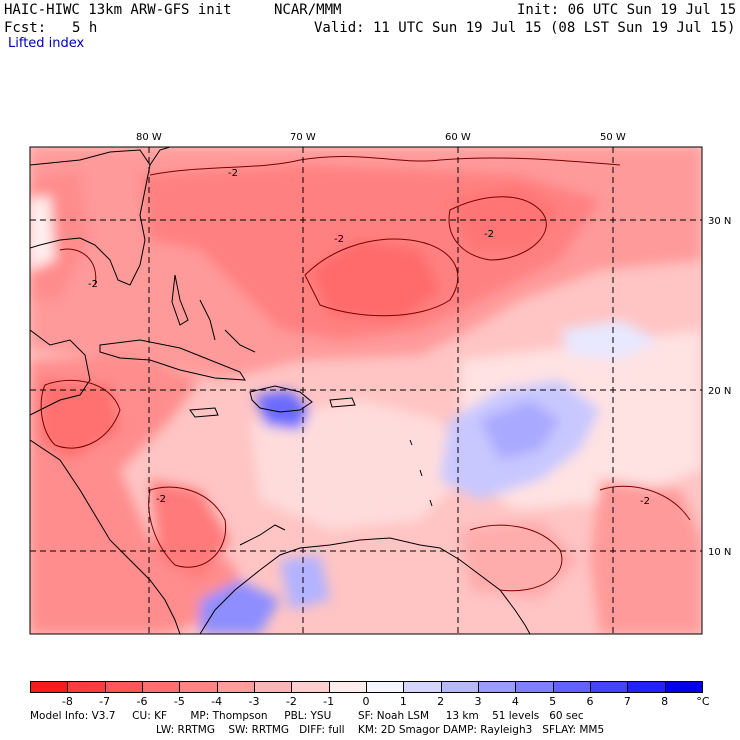 The width and height of the screenshot is (740, 740). I want to click on colorbar-tick-label: -4, so click(217, 701).